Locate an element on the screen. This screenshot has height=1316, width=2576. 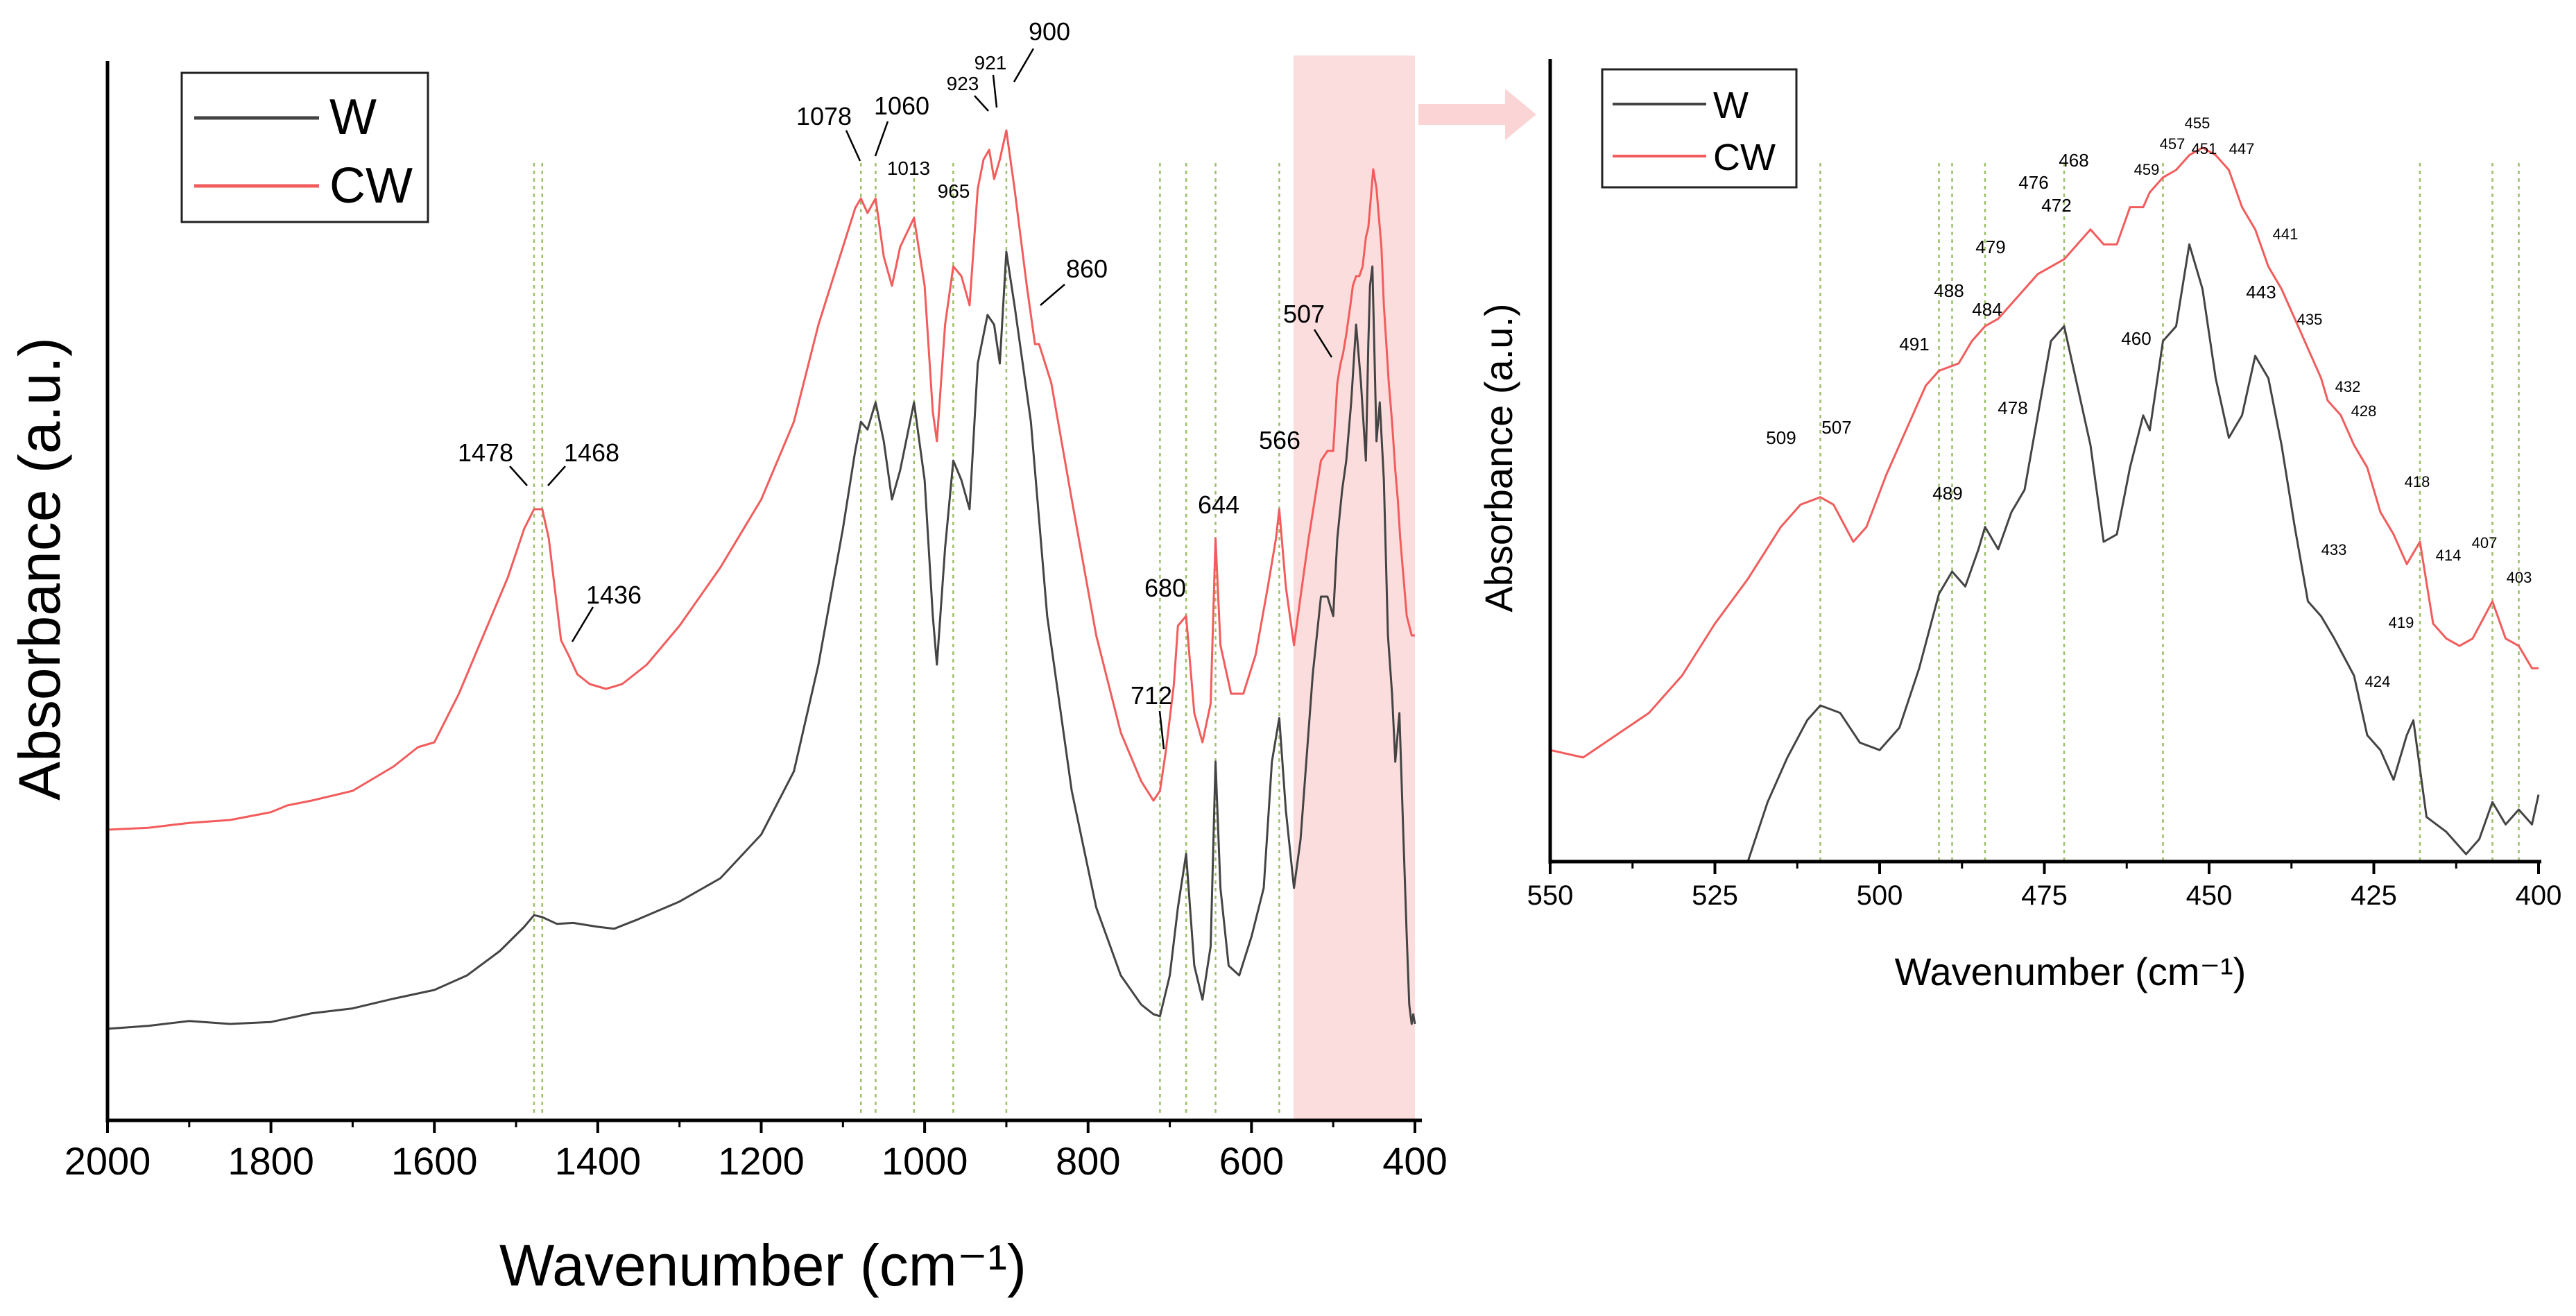
x-tick-label-1800: 1800 is located at coordinates (270, 1161).